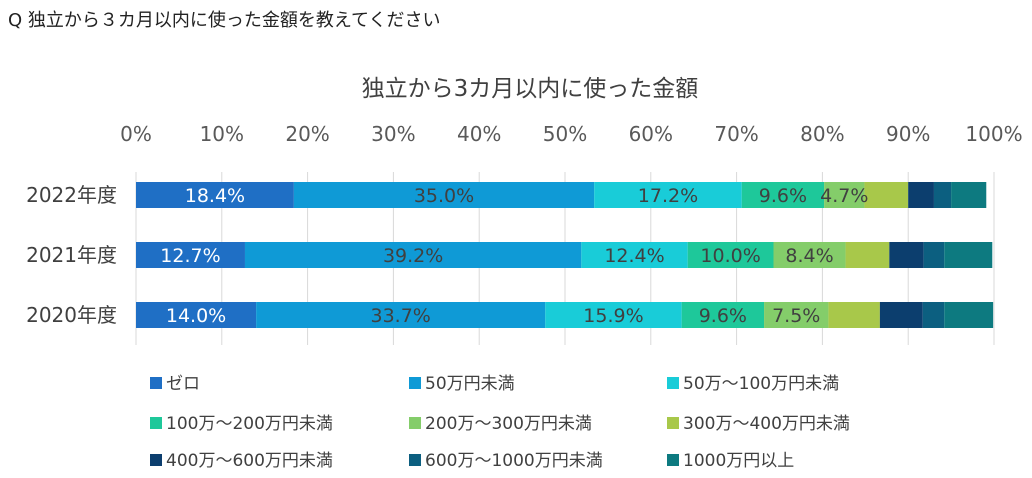 Image resolution: width=1032 pixels, height=478 pixels. What do you see at coordinates (249, 424) in the screenshot?
I see `legend-label: 100万～200万円未満` at bounding box center [249, 424].